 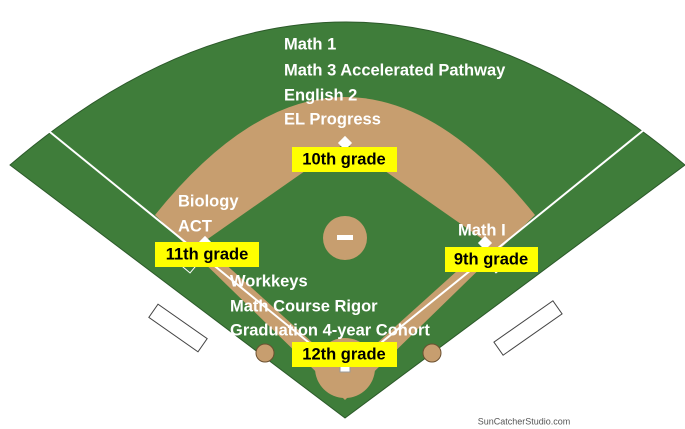 I want to click on grade-label: 12th grade, so click(x=343, y=354).